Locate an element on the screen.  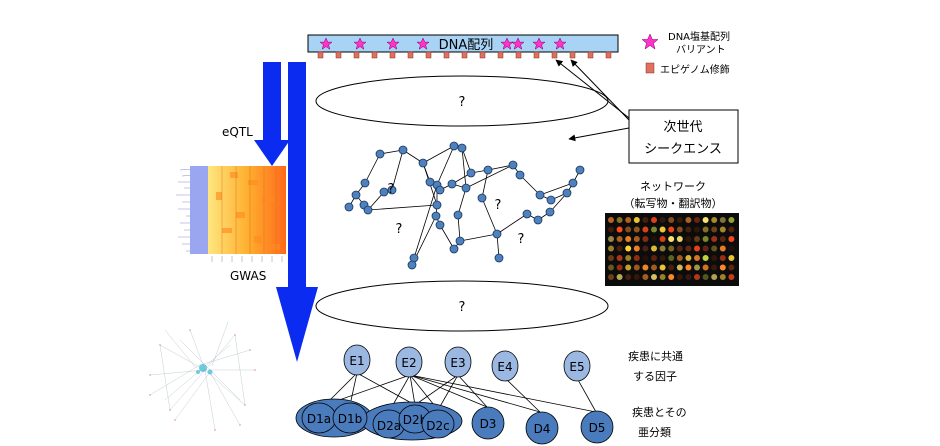
legend-variant-line2: バリアント is located at coordinates (701, 50).